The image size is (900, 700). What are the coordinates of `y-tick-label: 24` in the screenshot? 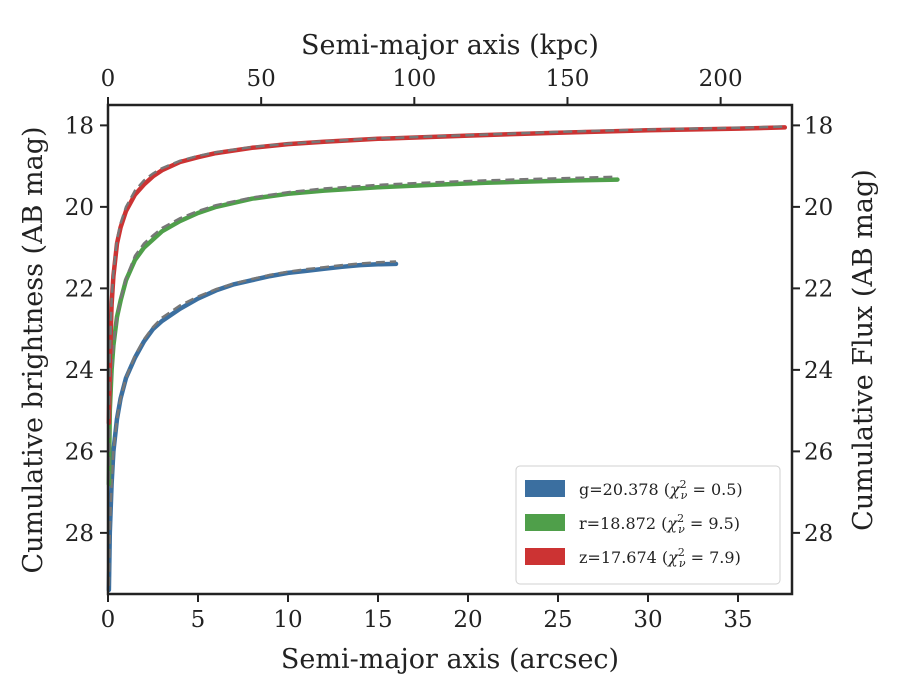 It's located at (79, 371).